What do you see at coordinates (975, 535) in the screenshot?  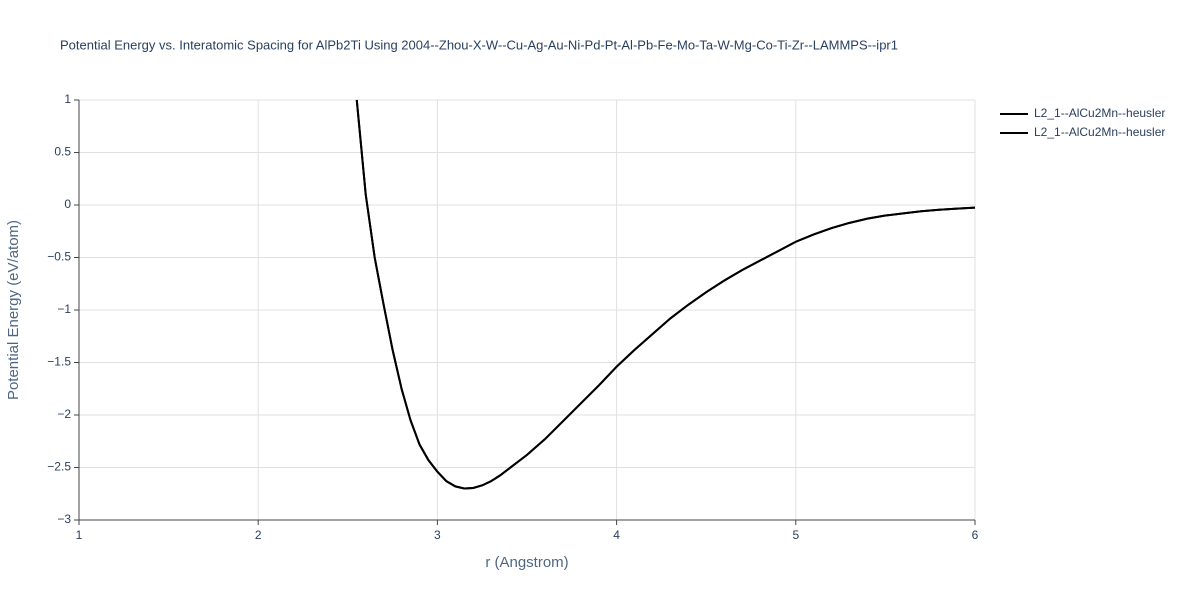 I see `x-tick-label: 6` at bounding box center [975, 535].